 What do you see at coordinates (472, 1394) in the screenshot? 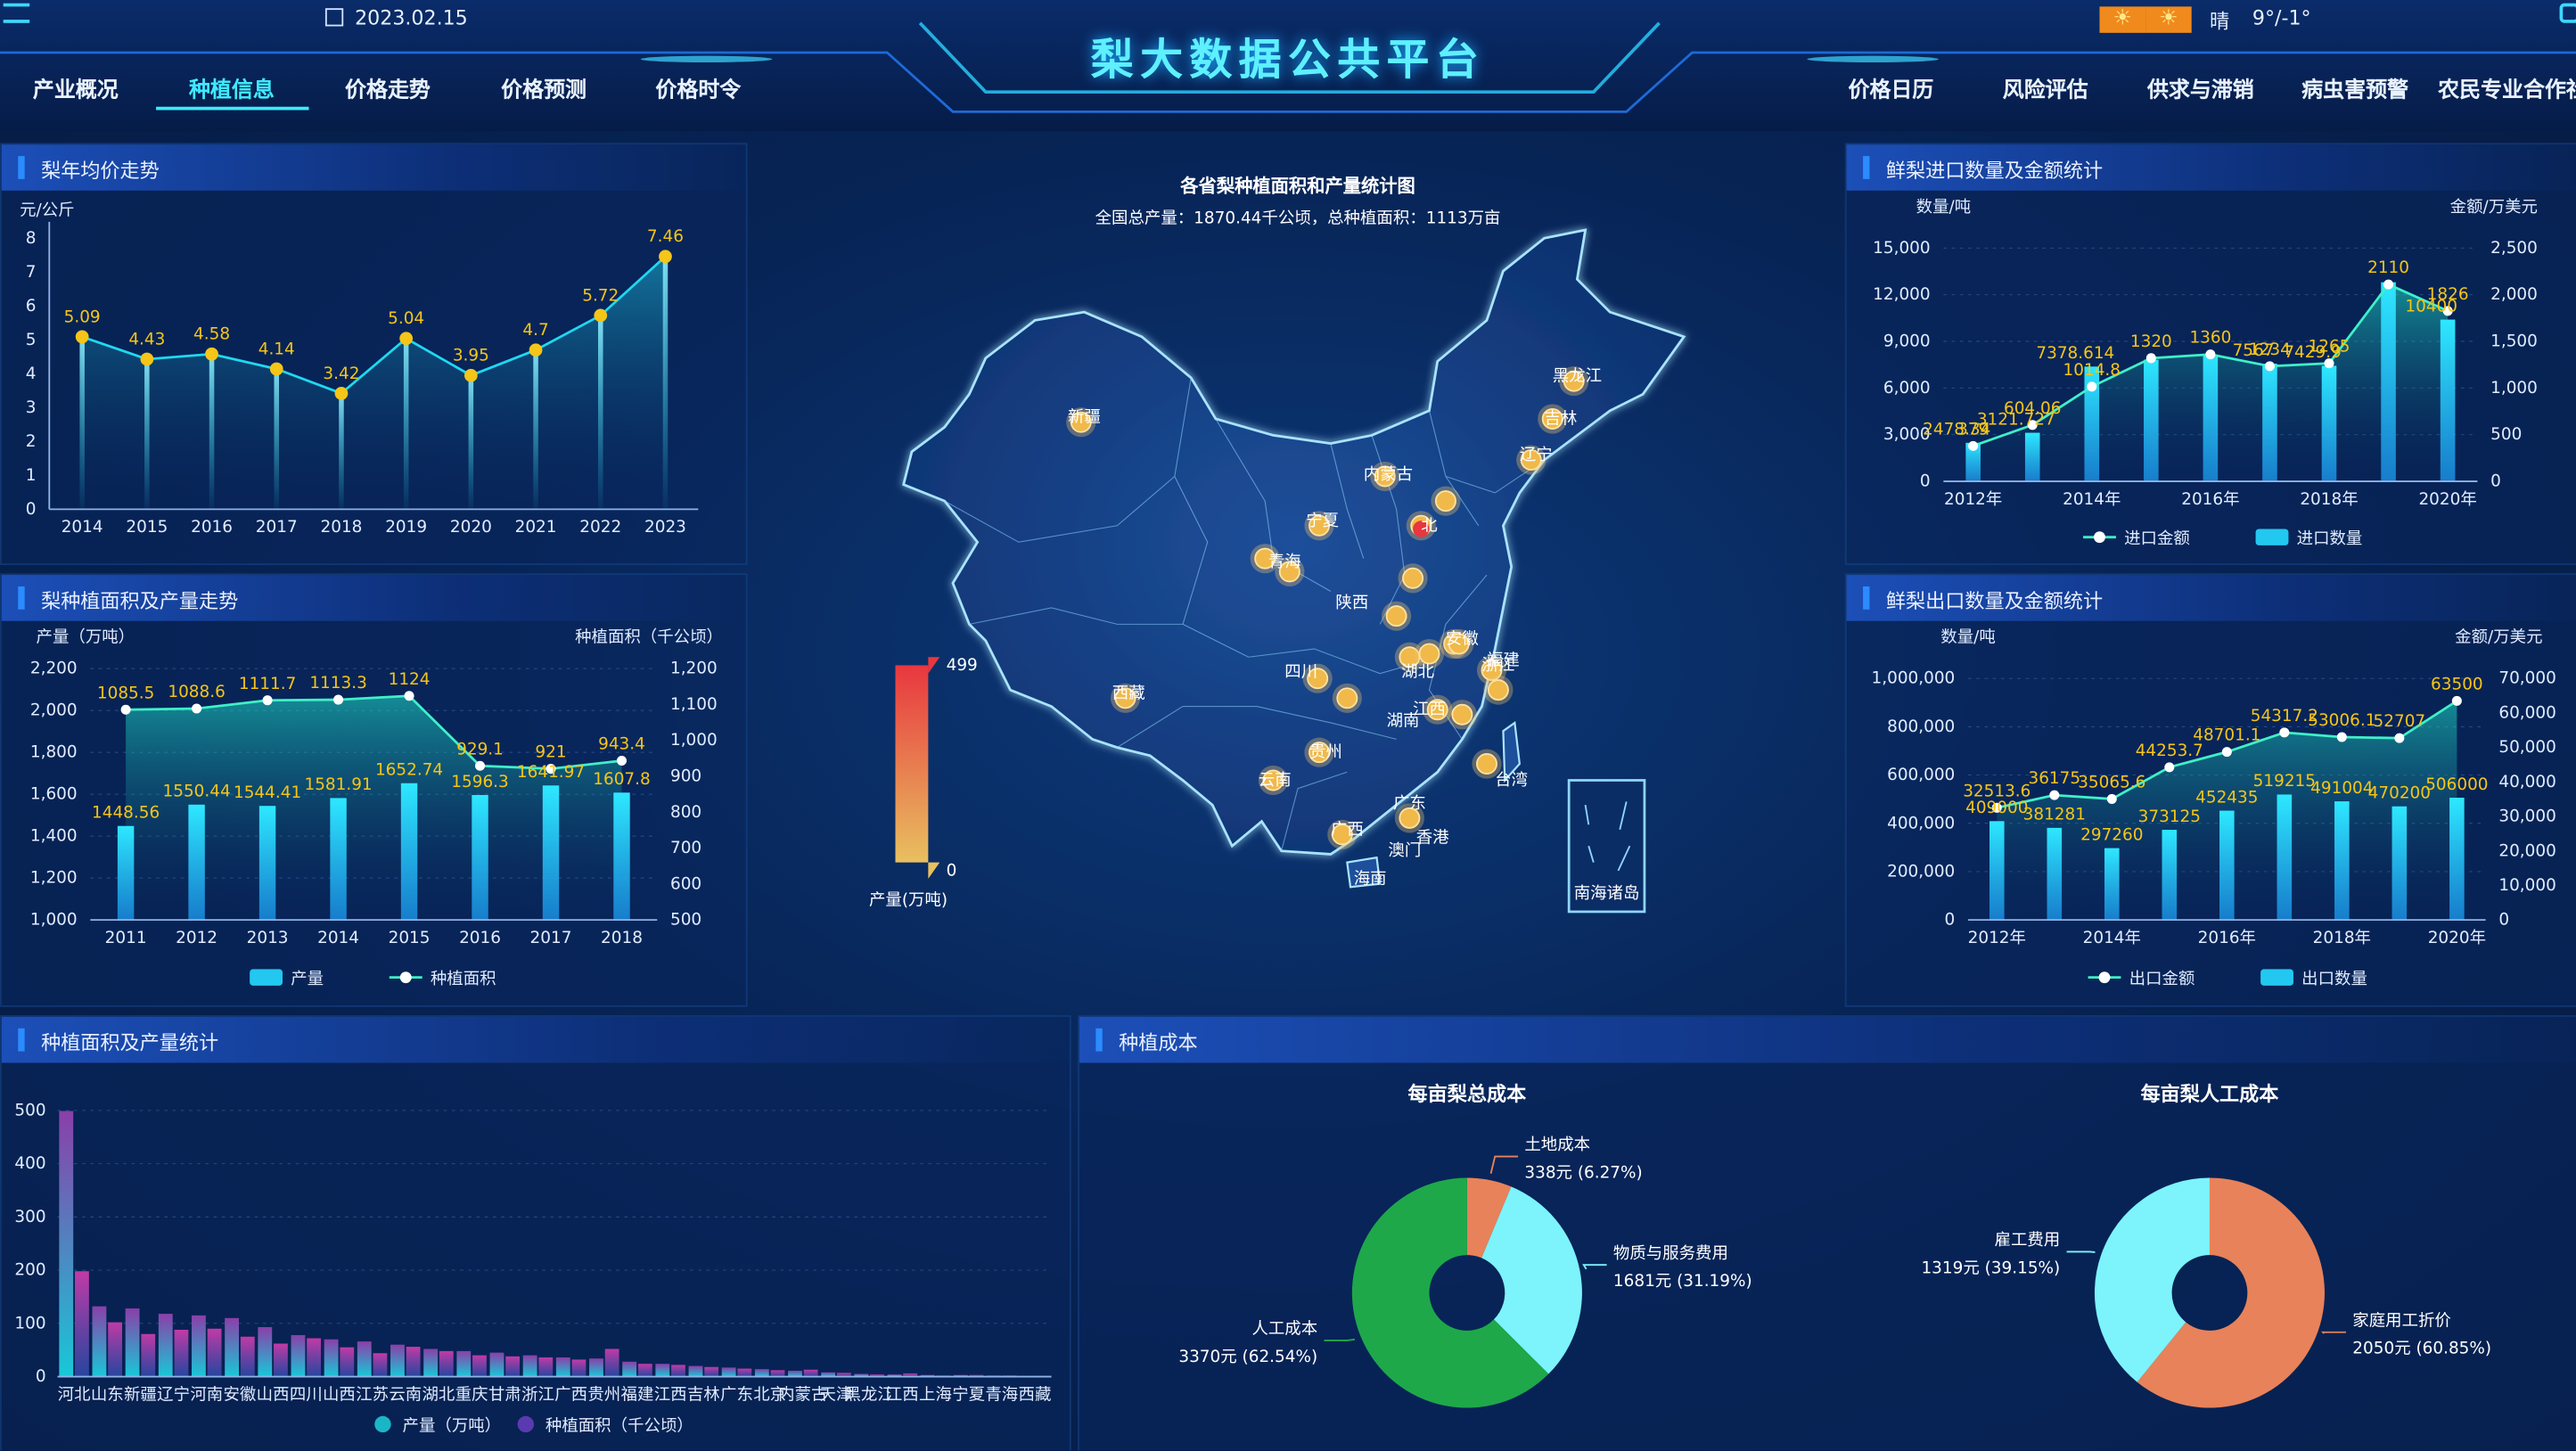
I see `x-tick-label: 重庆` at bounding box center [472, 1394].